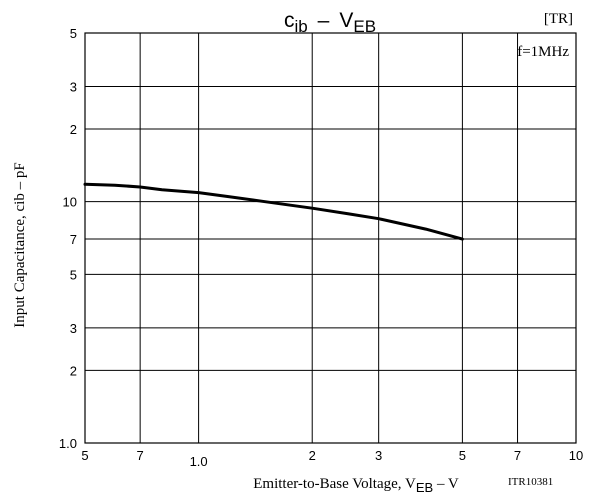 This screenshot has width=597, height=498. What do you see at coordinates (68, 443) in the screenshot?
I see `y-tick-label: 1.0` at bounding box center [68, 443].